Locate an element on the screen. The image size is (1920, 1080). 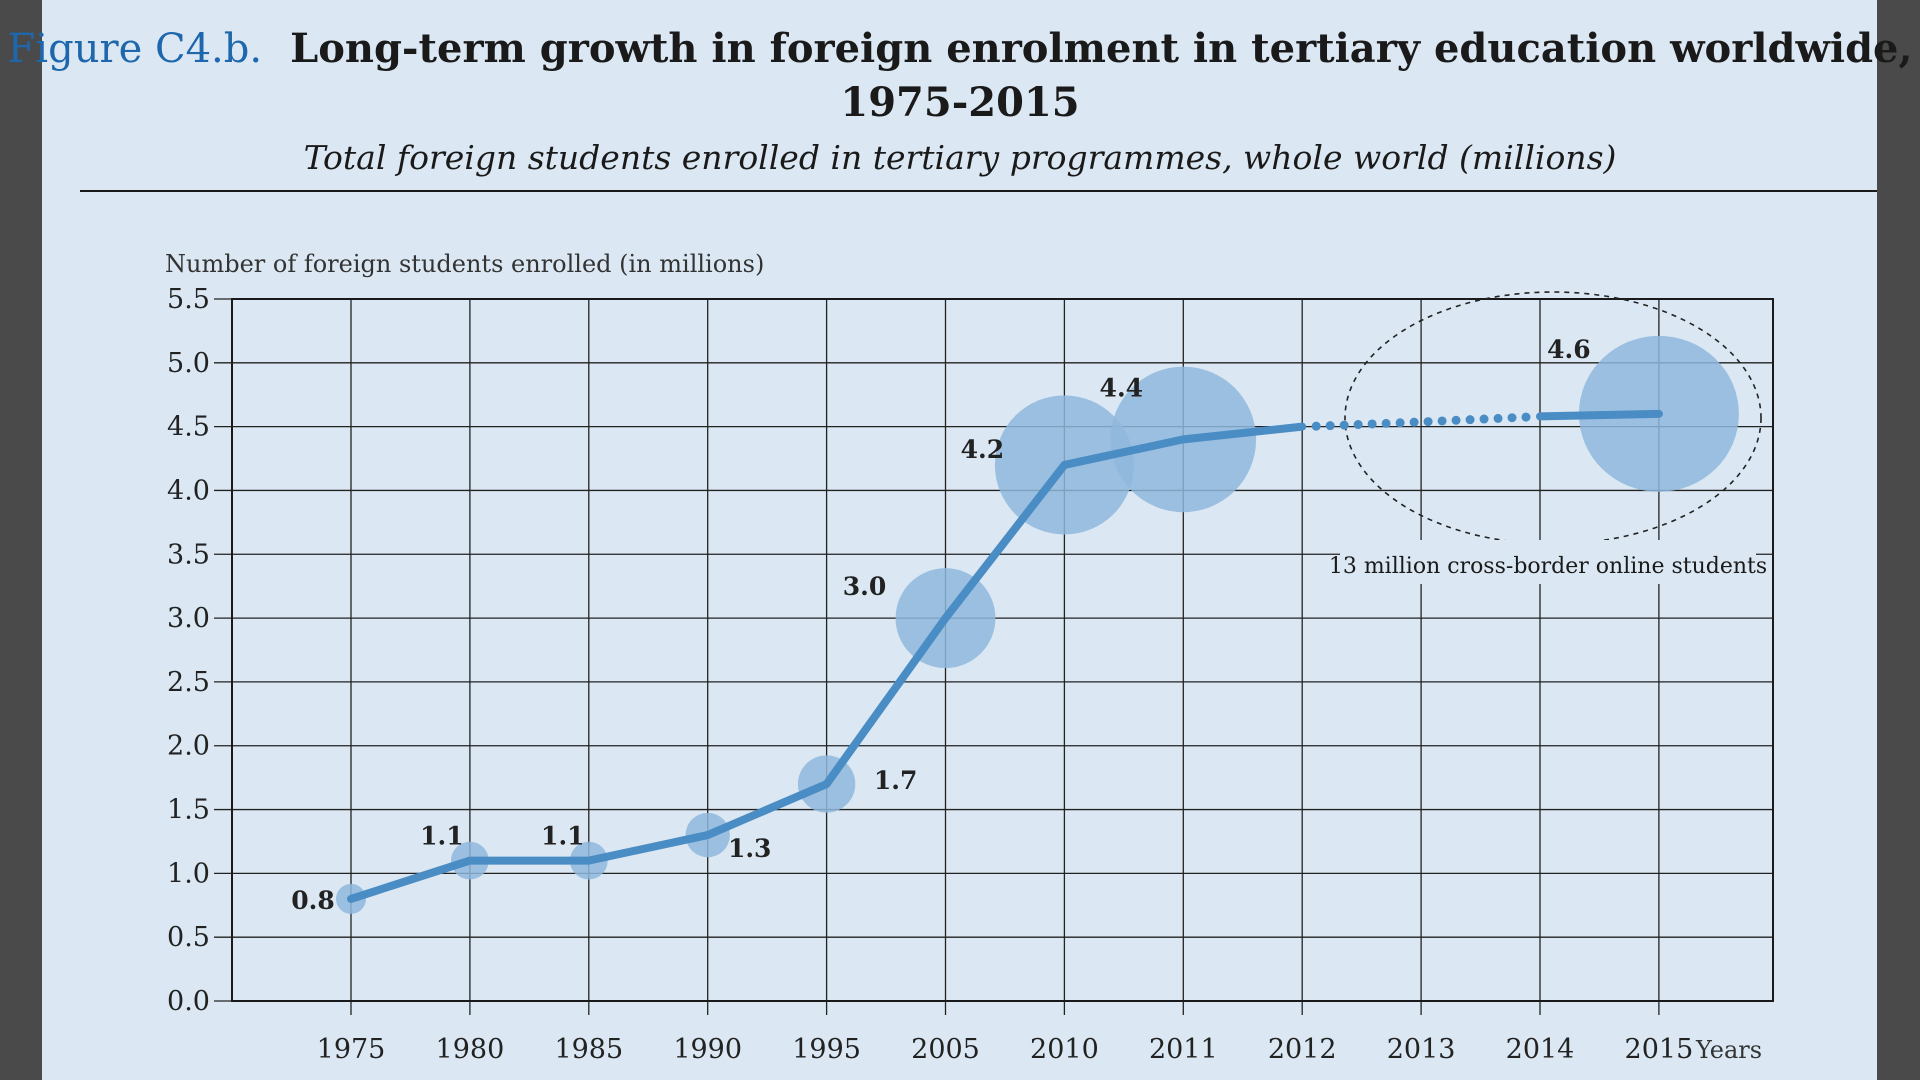
data-label: 4.6 is located at coordinates (1569, 349).